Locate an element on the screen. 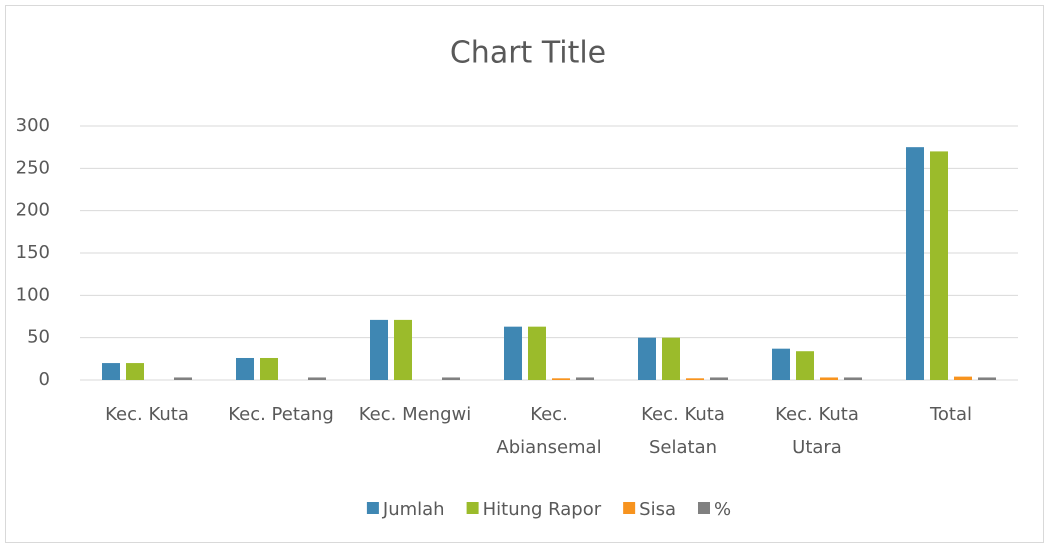 This screenshot has width=1050, height=549. x-tick-label: Kec. Kuta Utara is located at coordinates (817, 431).